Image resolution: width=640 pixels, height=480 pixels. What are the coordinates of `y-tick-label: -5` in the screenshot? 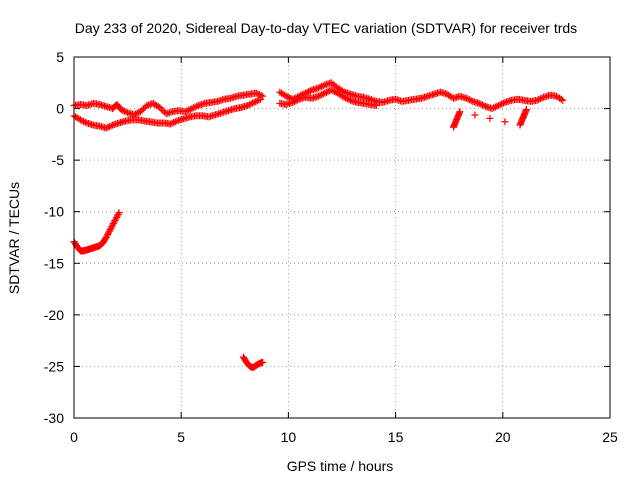 It's located at (58, 160).